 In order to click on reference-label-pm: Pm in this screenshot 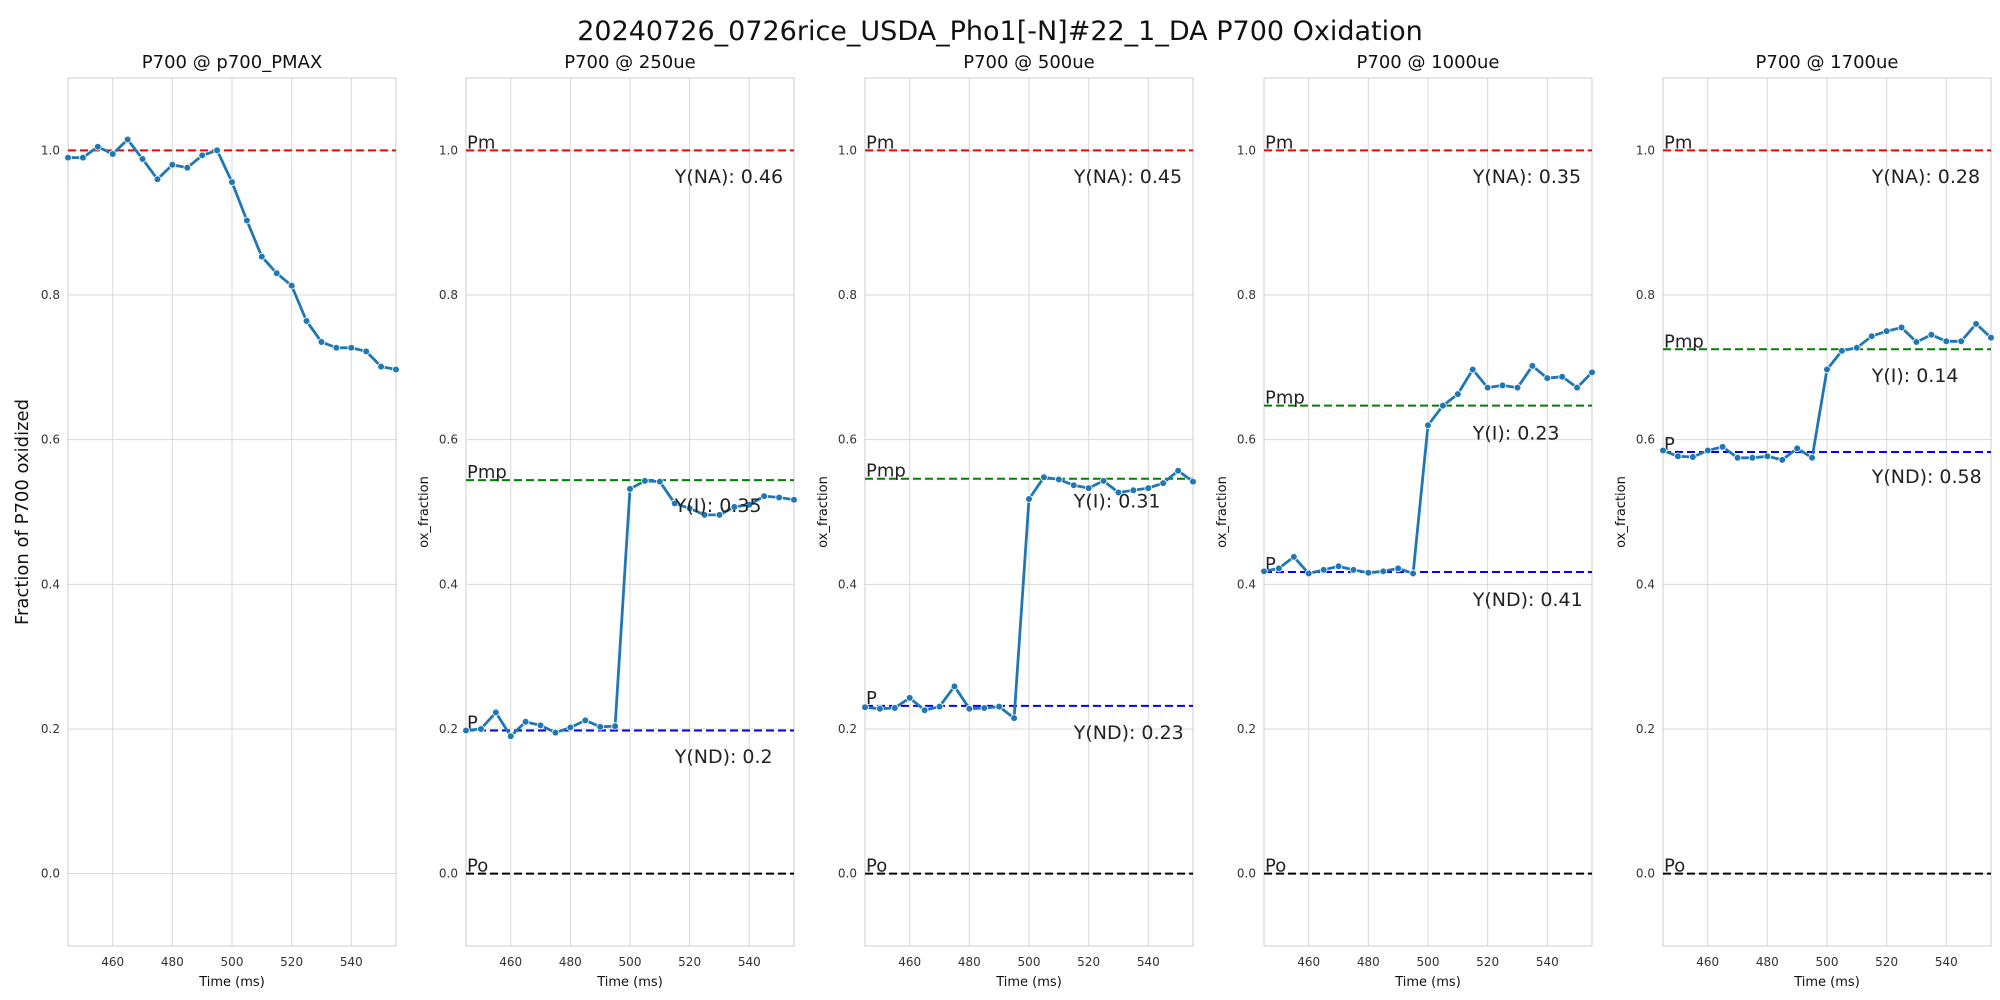, I will do `click(1279, 142)`.